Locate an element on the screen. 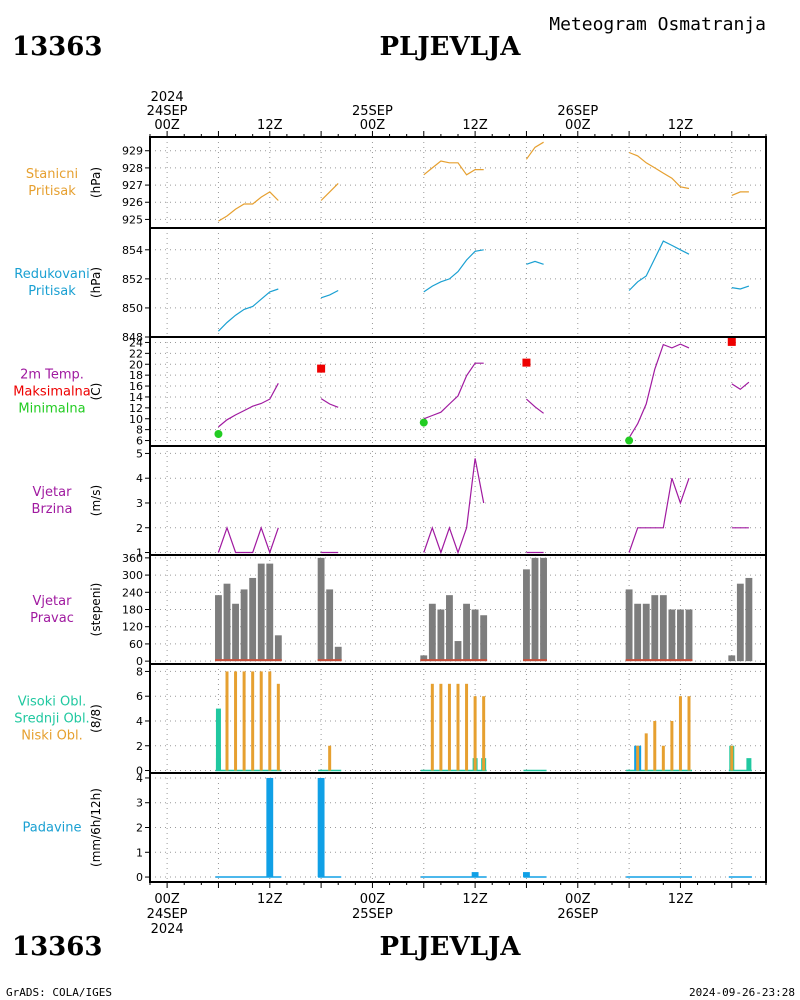 This screenshot has width=800, height=1000. precip-bar is located at coordinates (270, 827).